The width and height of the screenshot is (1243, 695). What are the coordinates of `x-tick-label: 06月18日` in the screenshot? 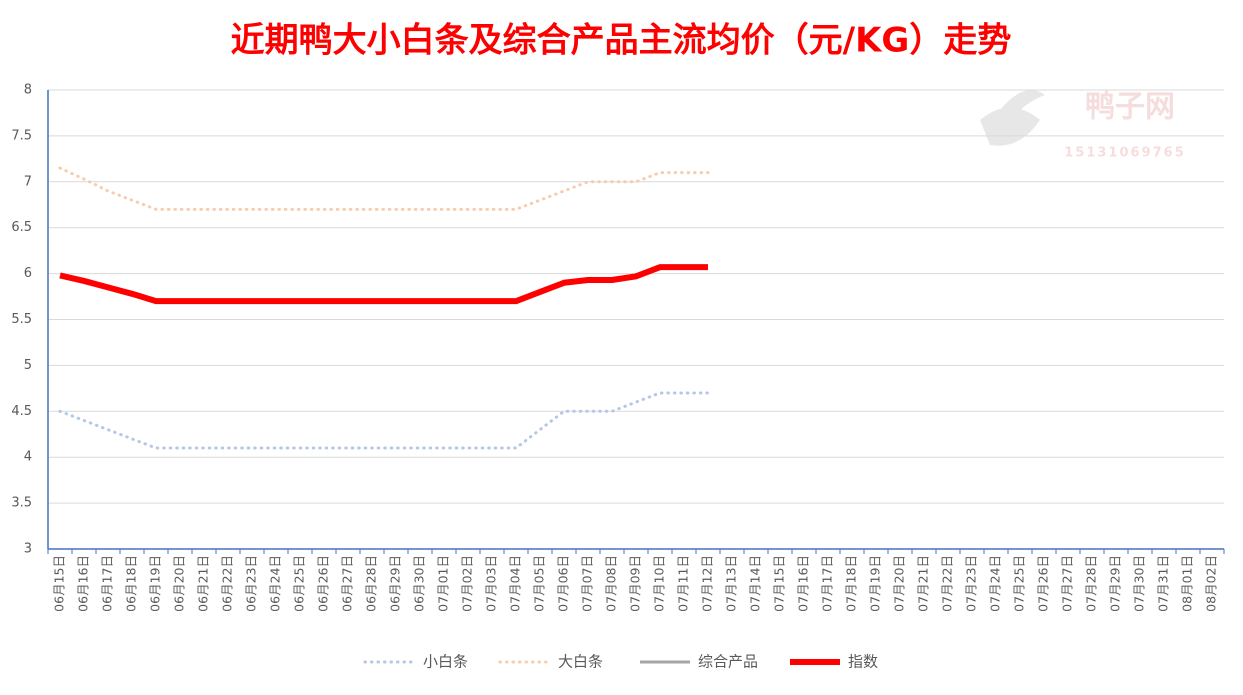 It's located at (131, 583).